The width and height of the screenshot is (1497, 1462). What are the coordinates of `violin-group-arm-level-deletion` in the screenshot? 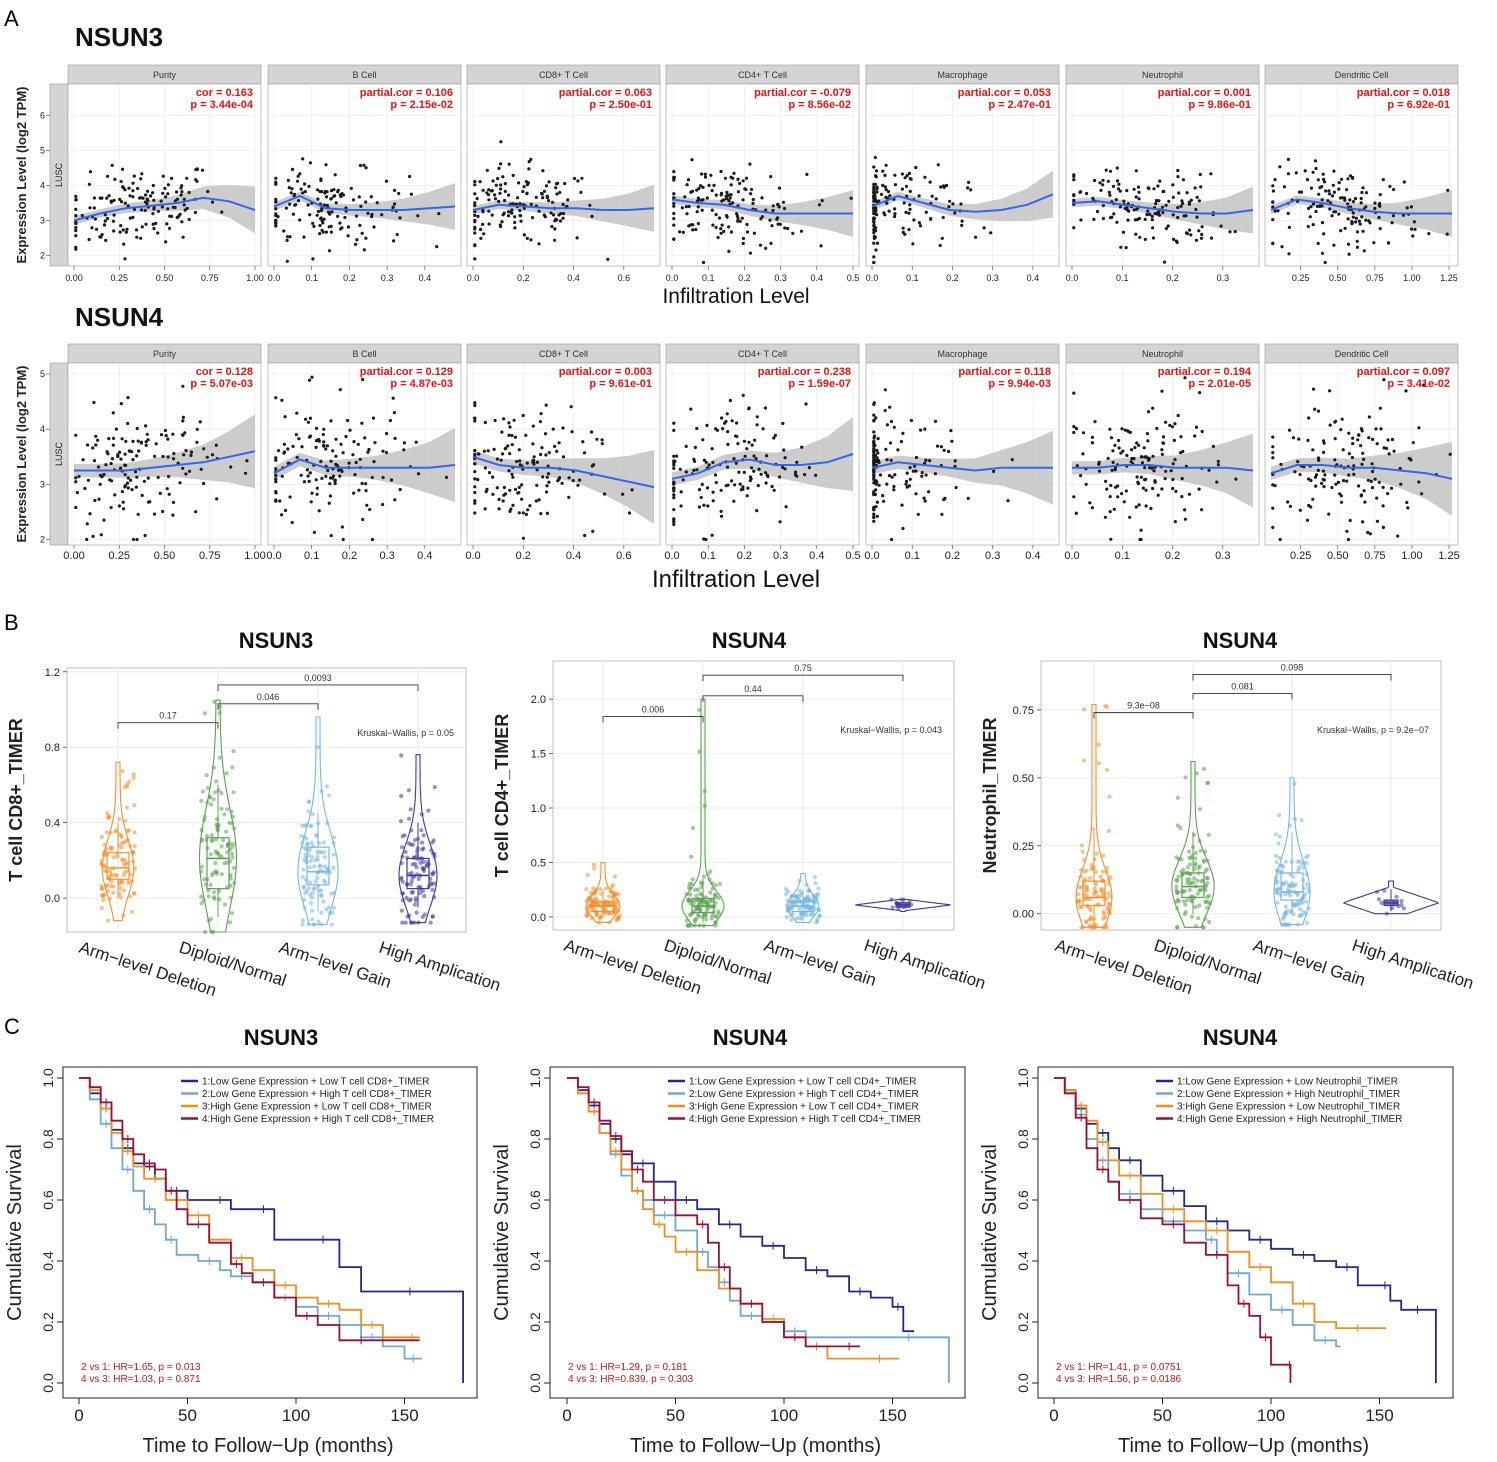 It's located at (603, 893).